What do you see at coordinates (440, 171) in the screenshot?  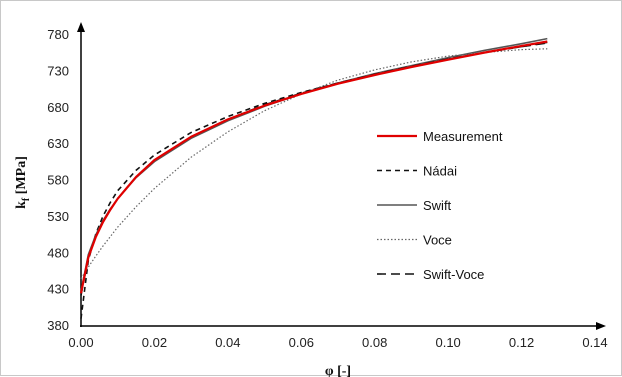 I see `legend-label: Nádai` at bounding box center [440, 171].